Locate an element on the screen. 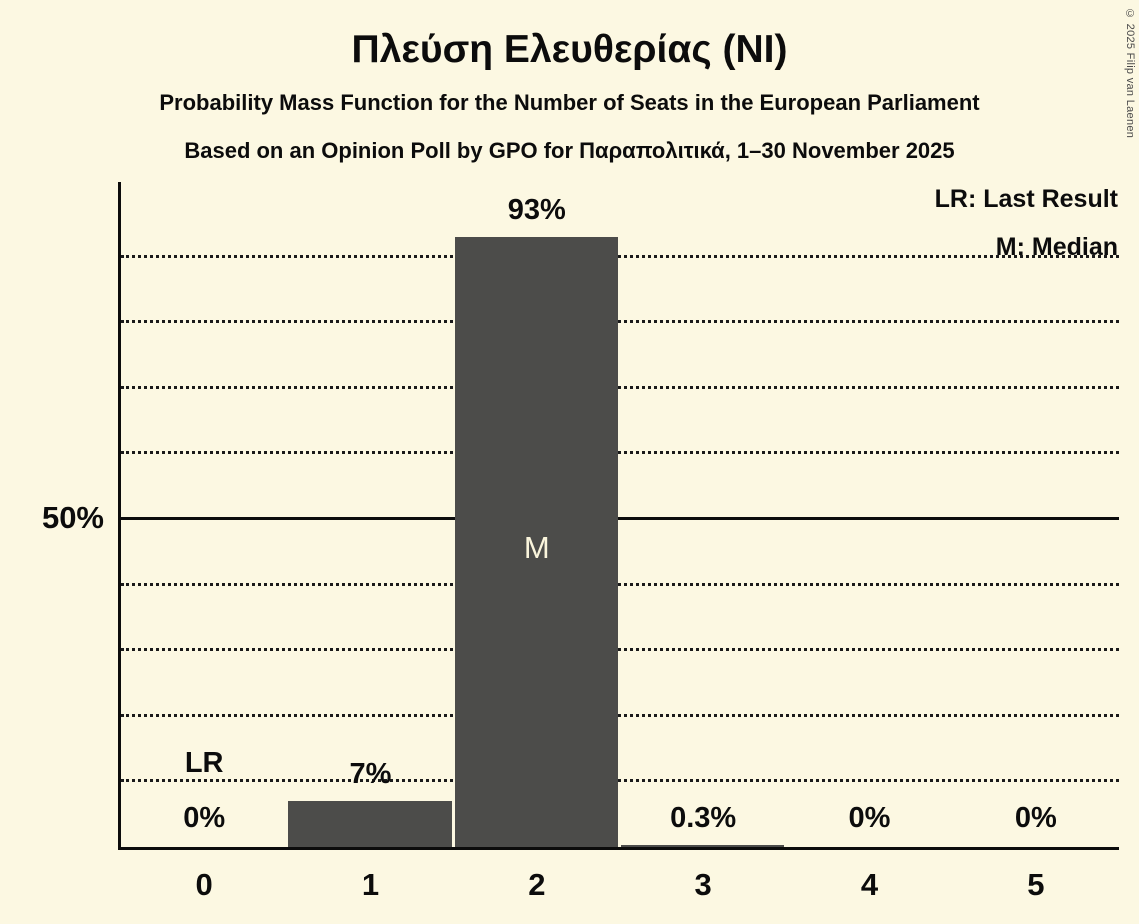 The image size is (1139, 924). x-tick-0: 0 is located at coordinates (204, 884).